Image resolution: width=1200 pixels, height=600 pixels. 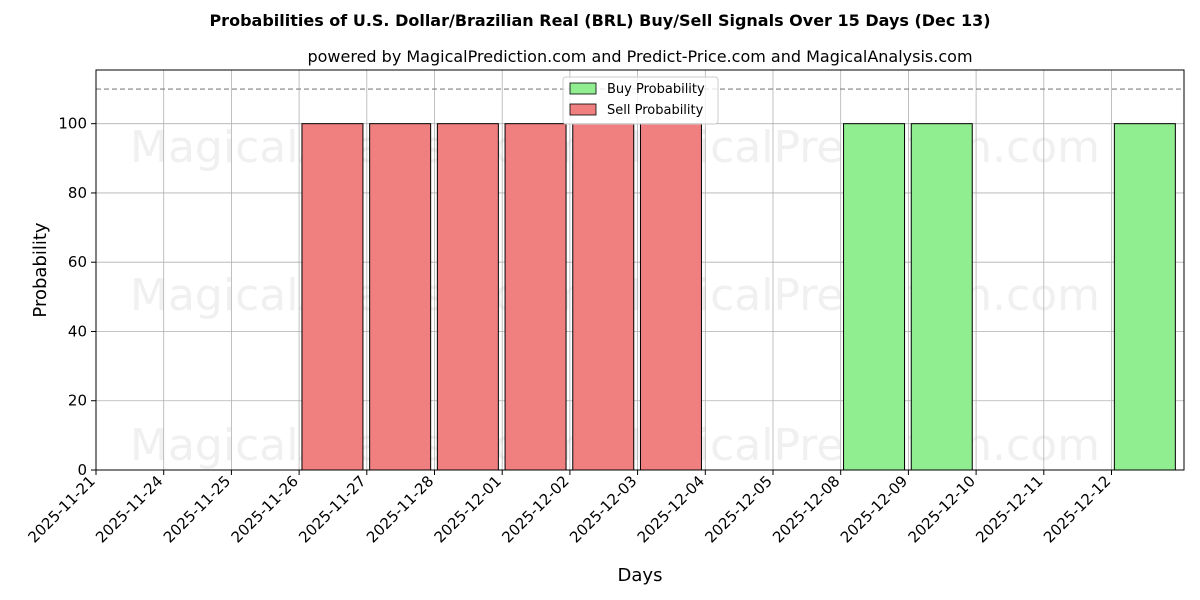 I want to click on legend-buy-swatch, so click(x=583, y=88).